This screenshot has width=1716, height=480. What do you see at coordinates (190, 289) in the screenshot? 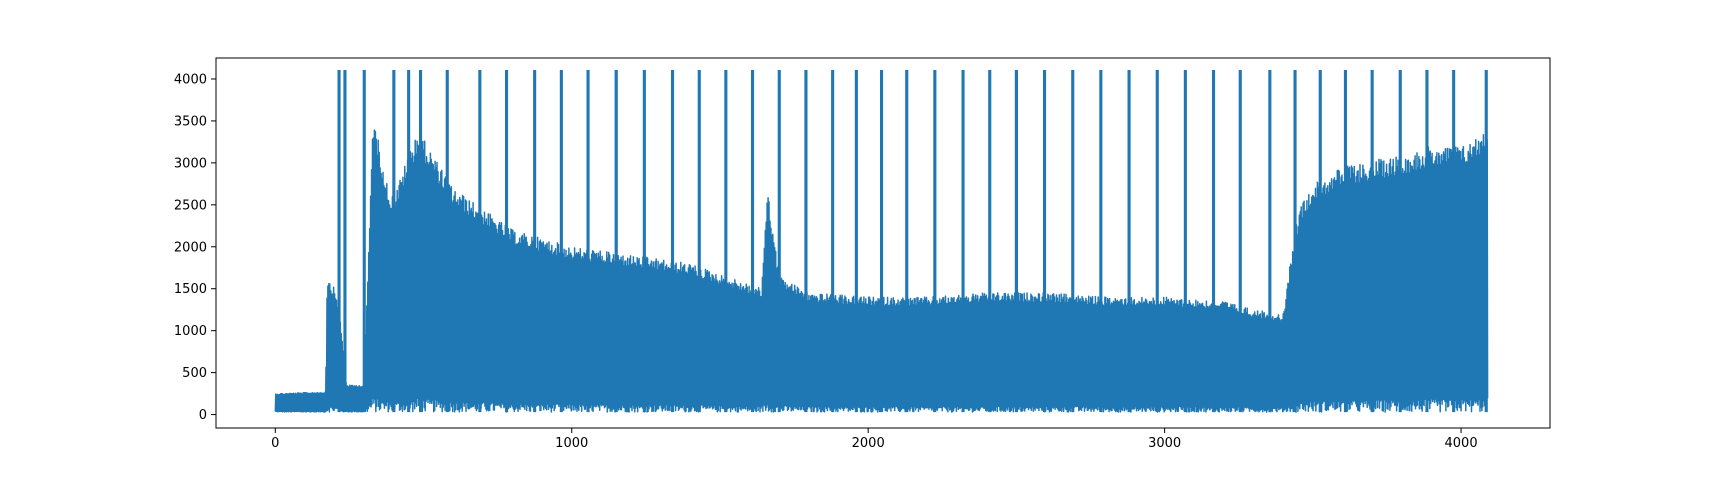
I see `y-tick-label-1500: 1500` at bounding box center [190, 289].